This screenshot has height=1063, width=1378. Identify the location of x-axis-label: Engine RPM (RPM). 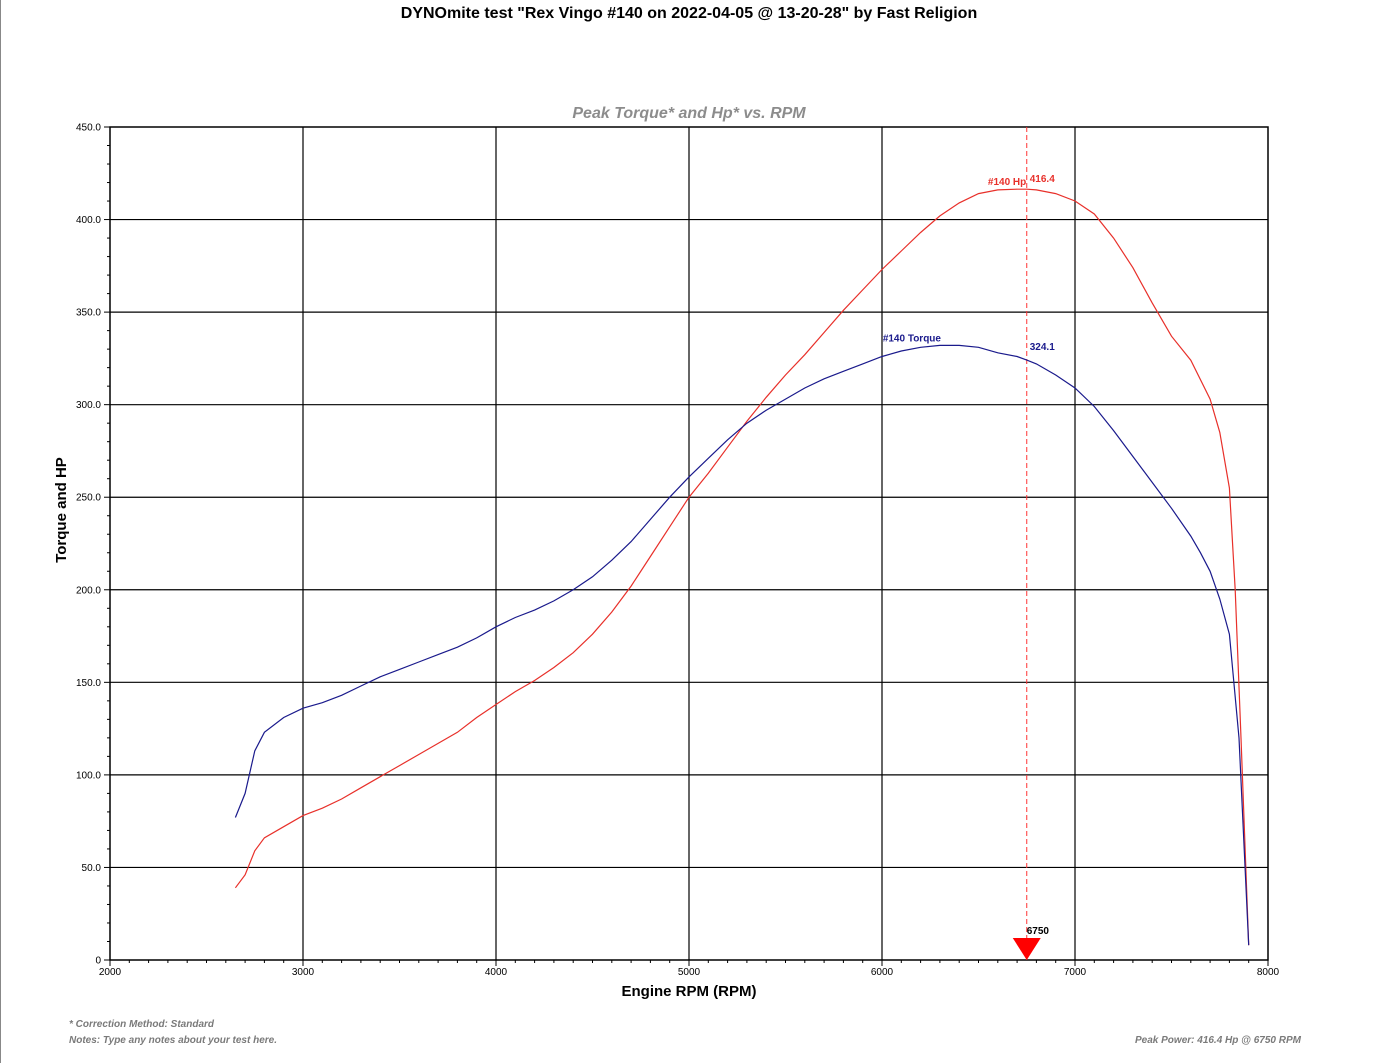
(689, 991).